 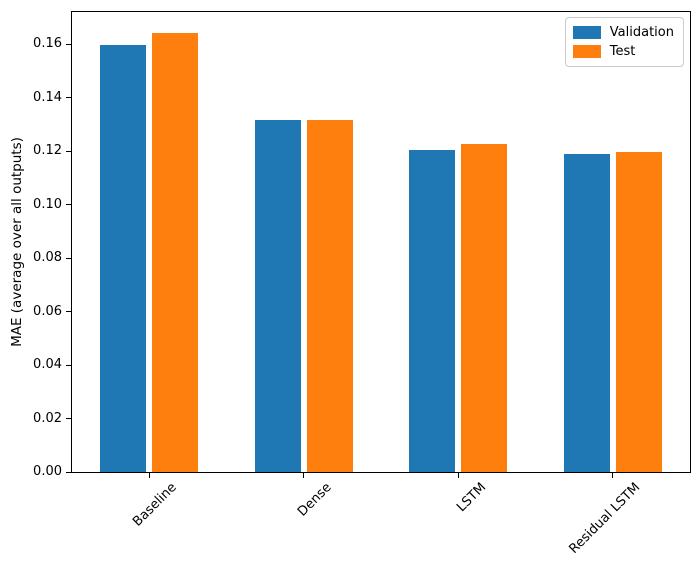 I want to click on bar-test-lstm, so click(x=484, y=308).